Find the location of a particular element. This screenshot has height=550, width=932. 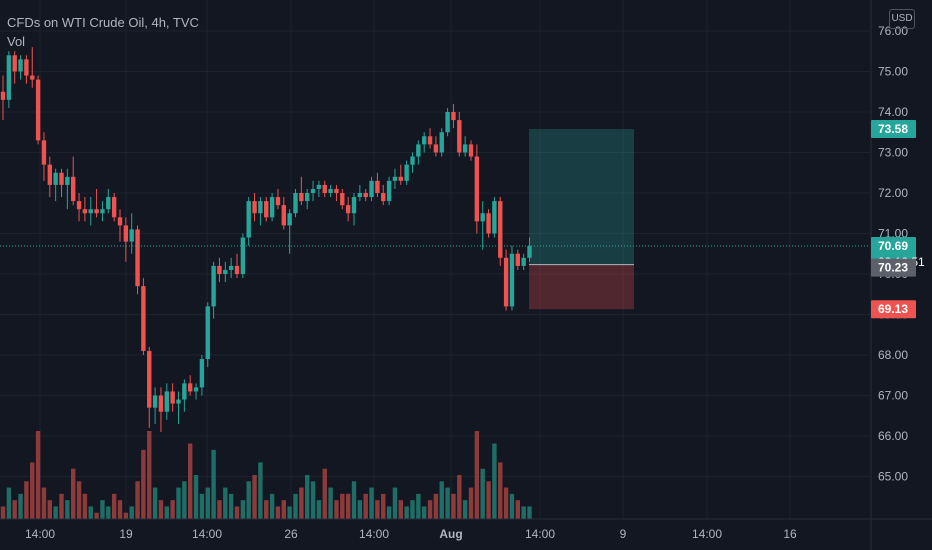

y-tick-label: 73.00 is located at coordinates (893, 153).